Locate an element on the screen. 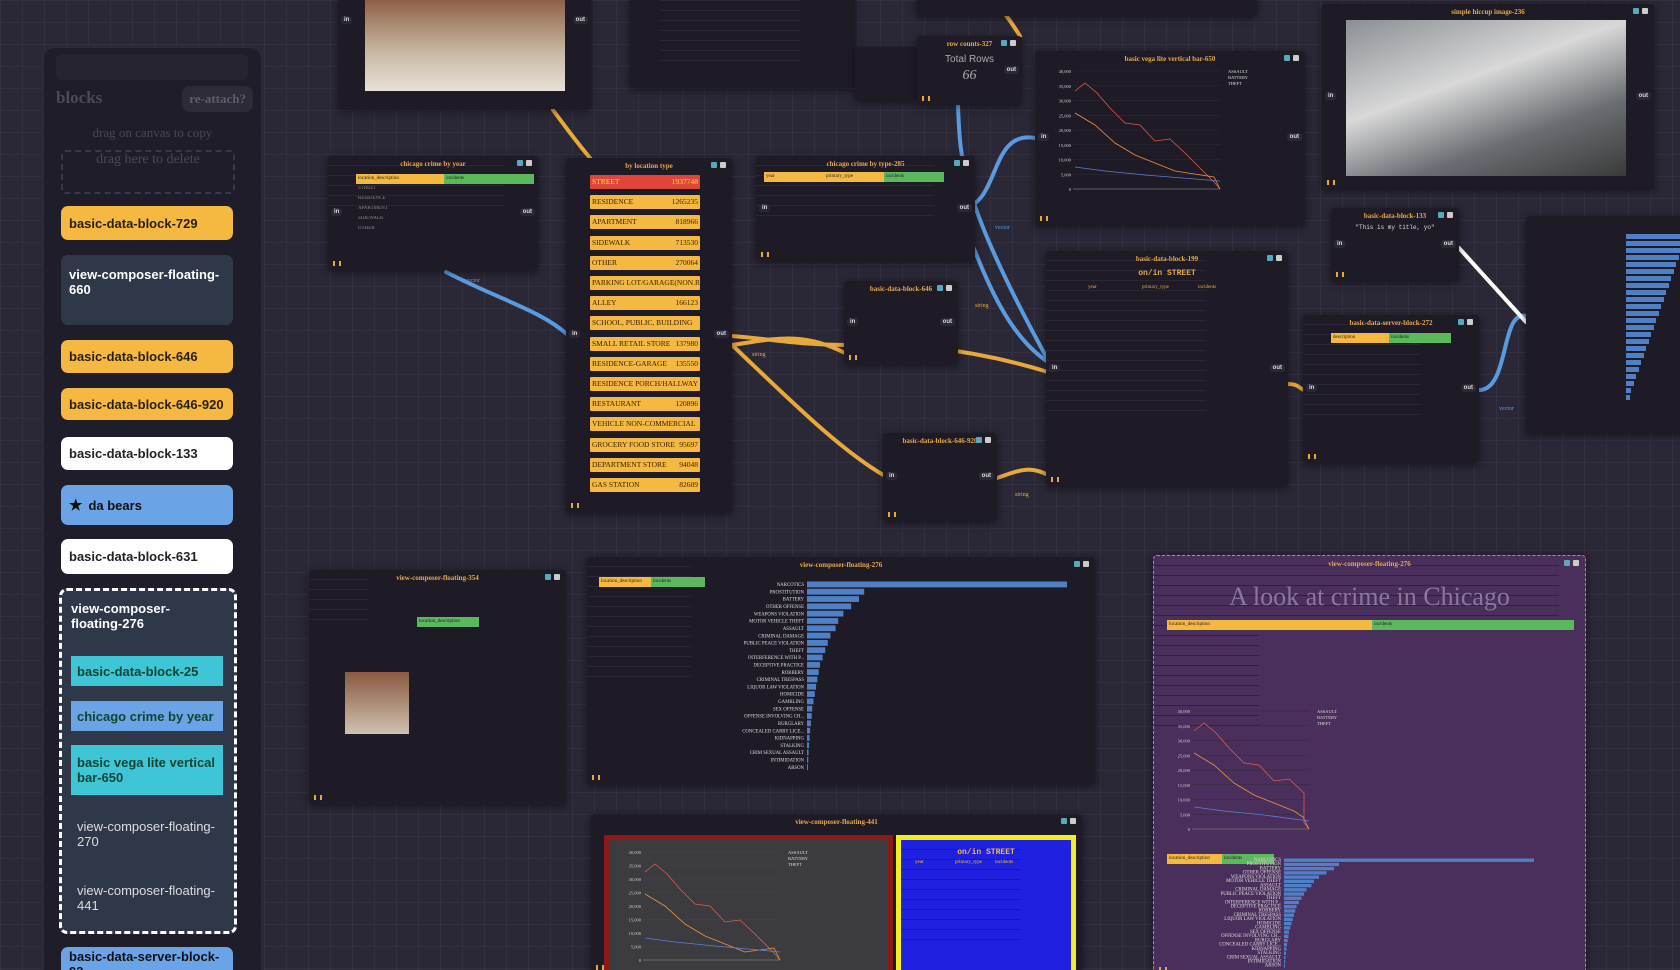 The width and height of the screenshot is (1680, 970). category-label: PUBLIC PEACE VIOLATION is located at coordinates (774, 644).